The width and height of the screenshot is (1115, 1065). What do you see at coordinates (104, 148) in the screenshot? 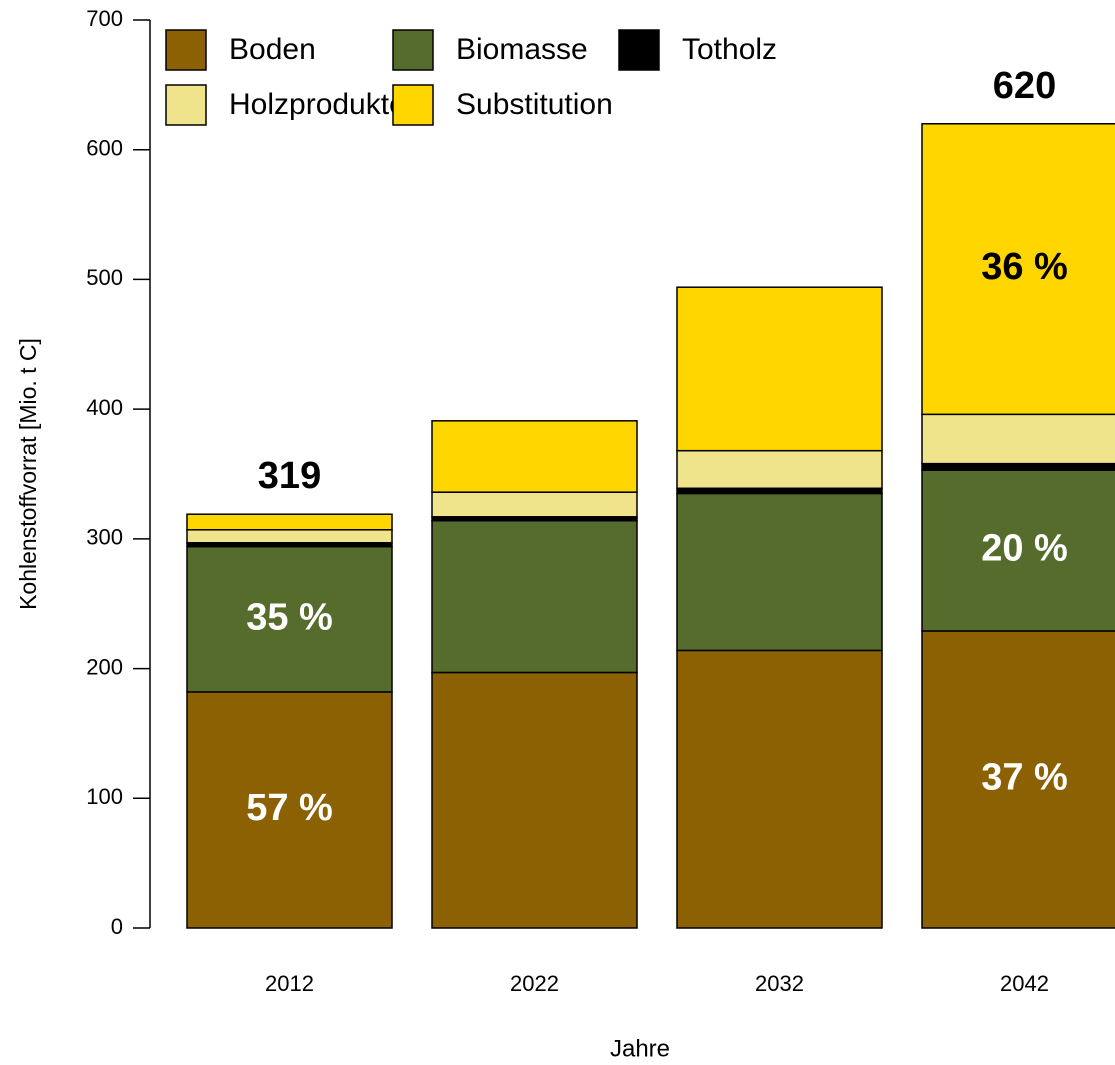
I see `y-tick-label: 600` at bounding box center [104, 148].